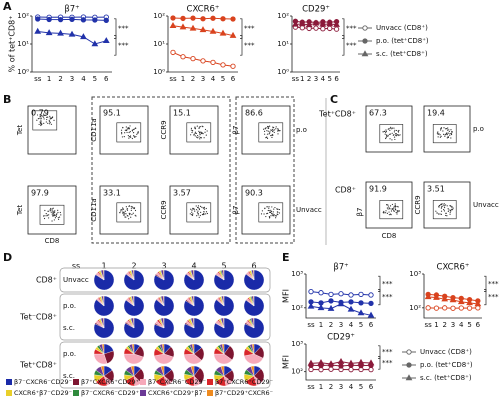  I want to click on panel-label: A, so click(7, 6).